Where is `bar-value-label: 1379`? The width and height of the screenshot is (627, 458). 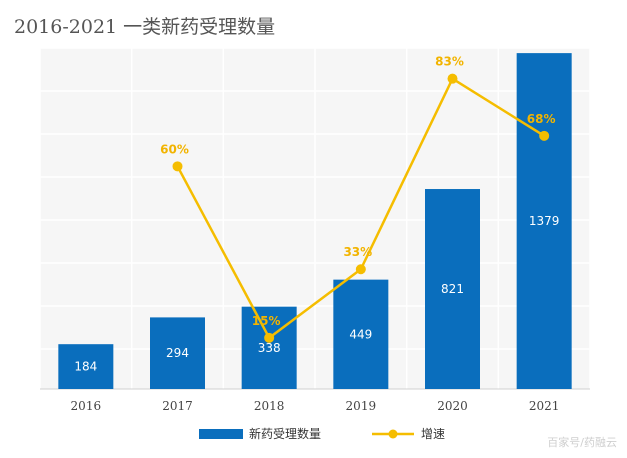 bar-value-label: 1379 is located at coordinates (544, 221).